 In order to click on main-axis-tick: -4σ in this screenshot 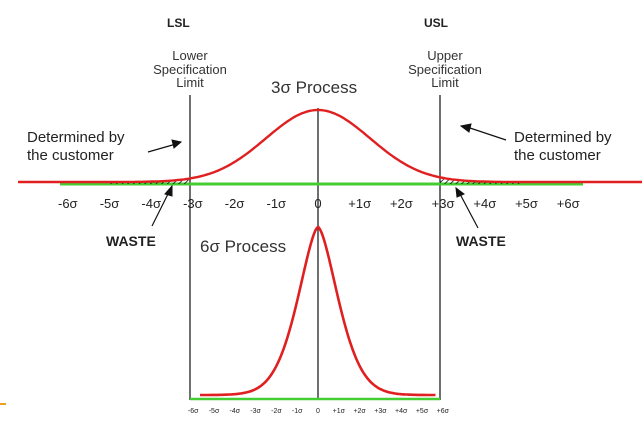, I will do `click(151, 203)`.